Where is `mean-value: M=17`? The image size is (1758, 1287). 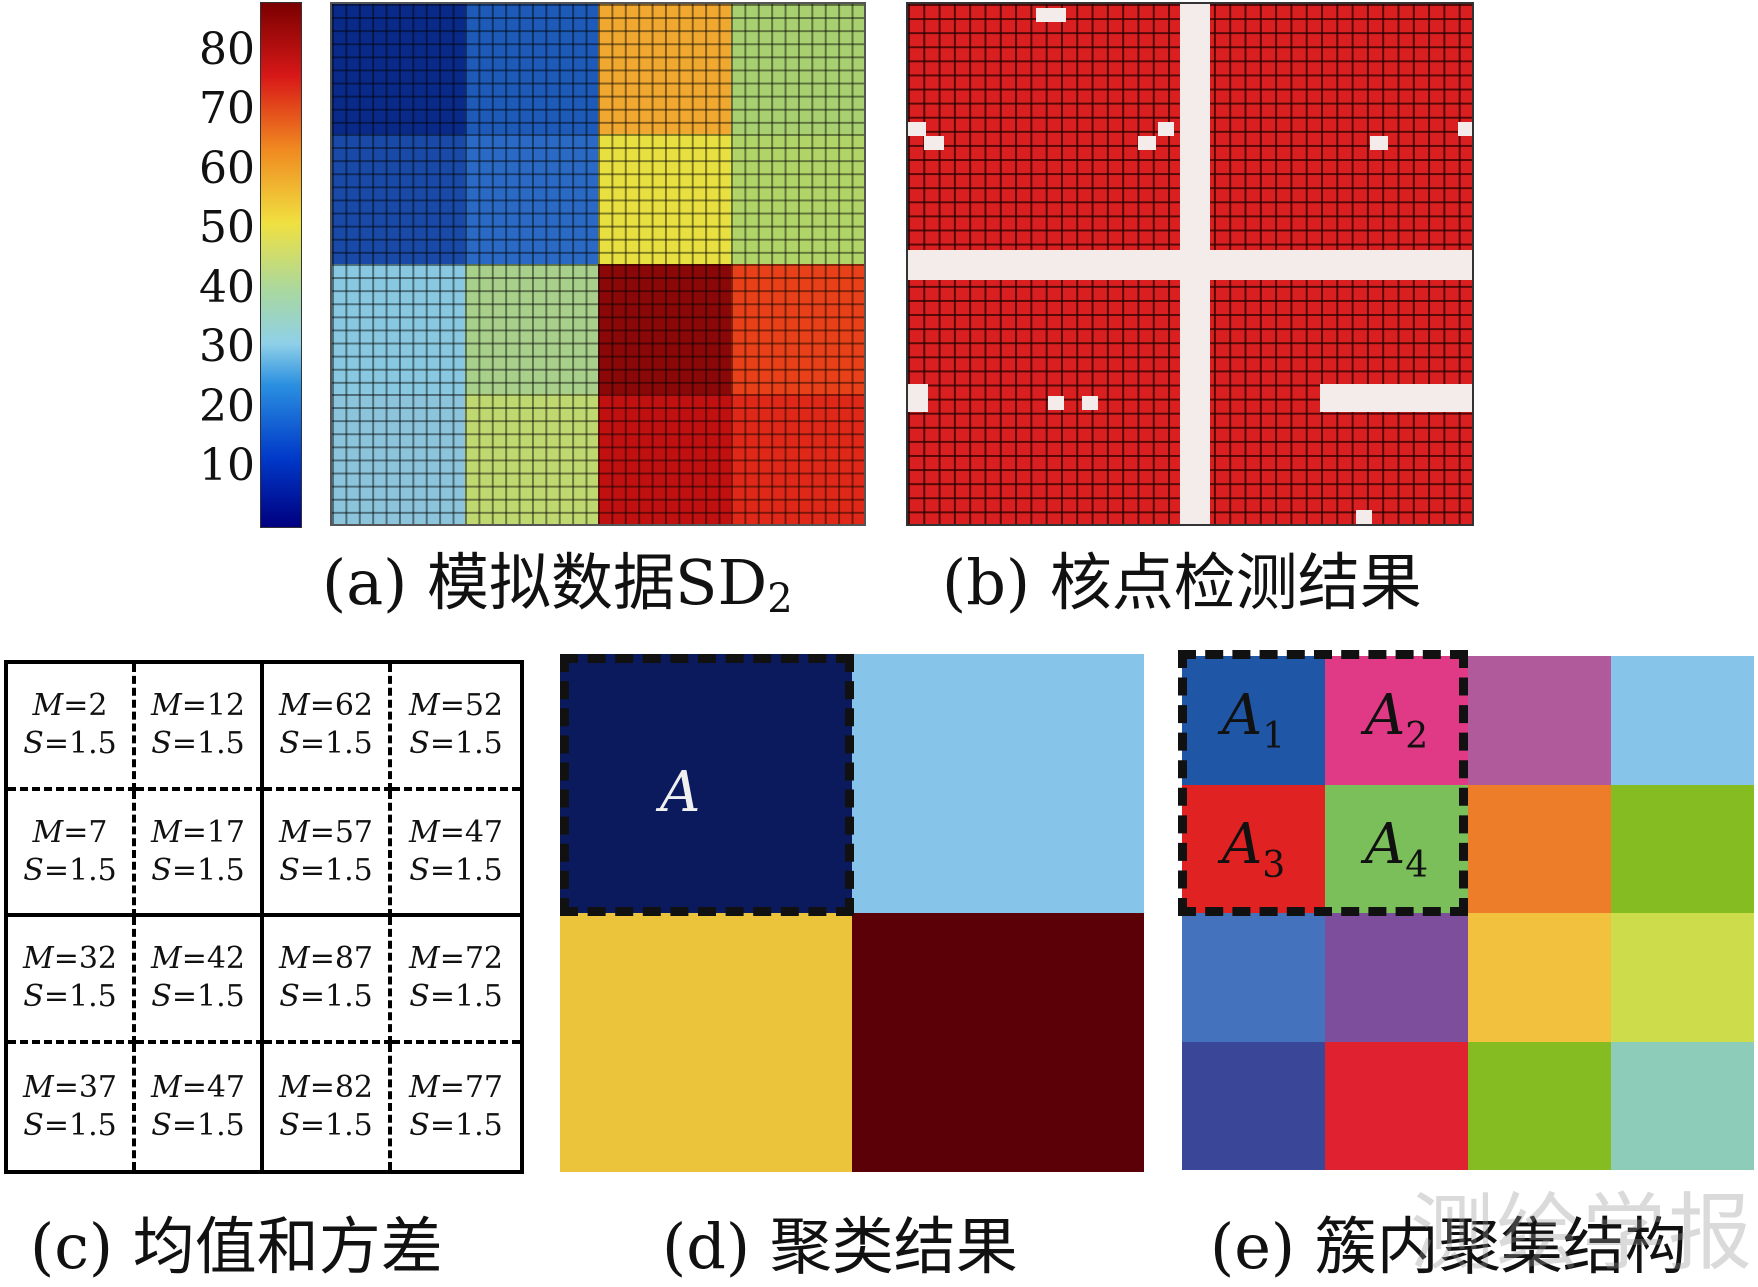
mean-value: M=17 is located at coordinates (198, 832).